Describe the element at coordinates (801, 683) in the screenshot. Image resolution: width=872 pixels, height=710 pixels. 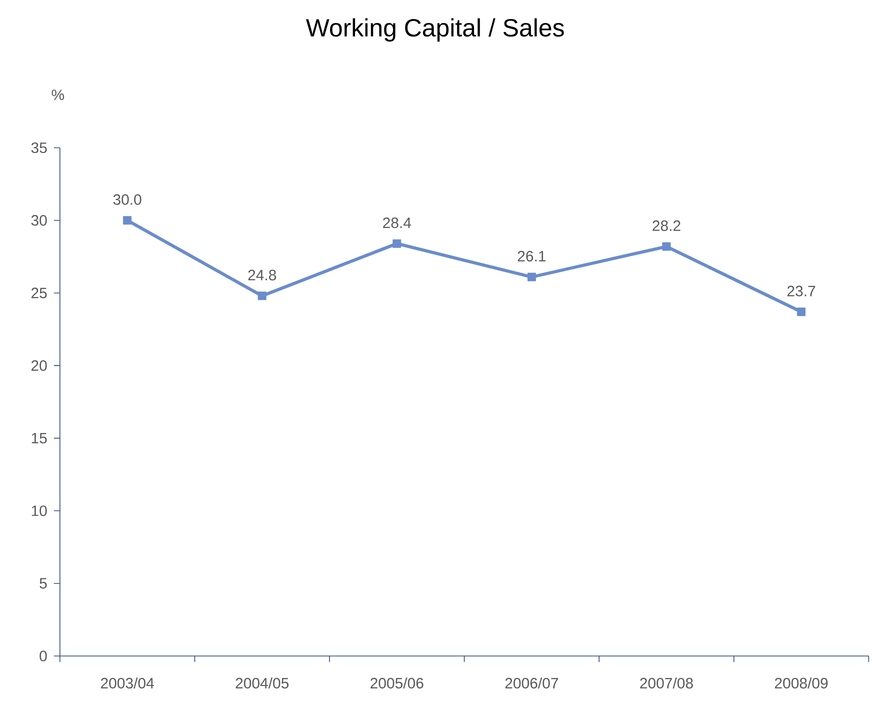
I see `x-tick-label: 2008/09` at that location.